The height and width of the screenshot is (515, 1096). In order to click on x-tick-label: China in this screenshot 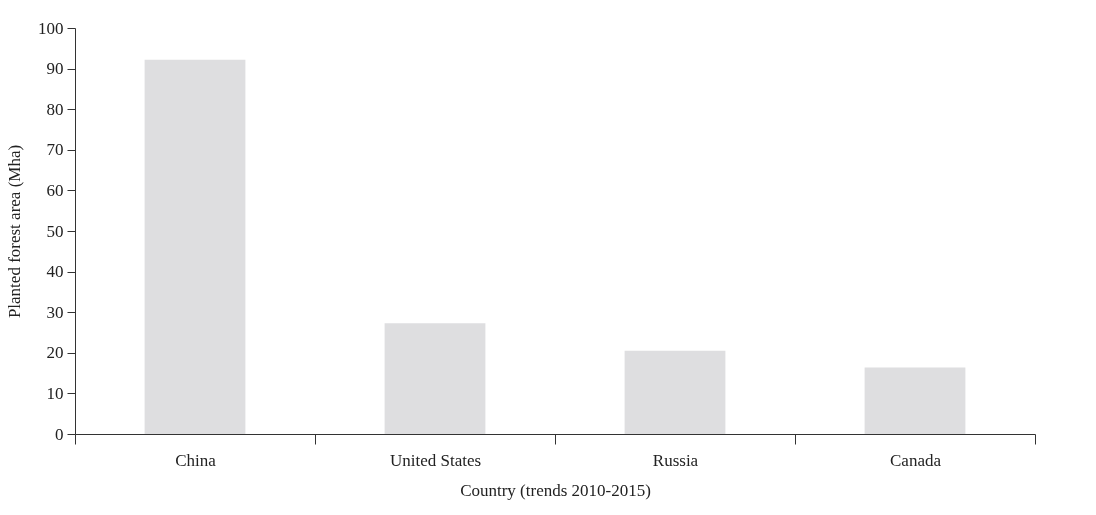, I will do `click(196, 460)`.